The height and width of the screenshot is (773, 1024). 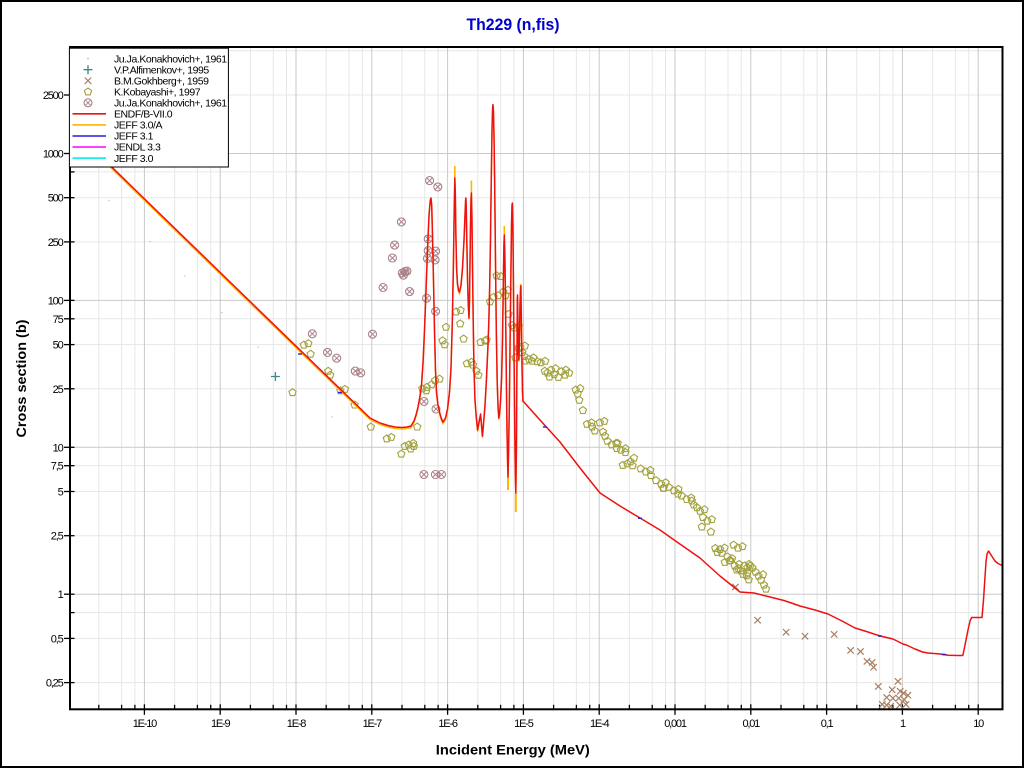 What do you see at coordinates (56, 301) in the screenshot?
I see `svg-text: 100` at bounding box center [56, 301].